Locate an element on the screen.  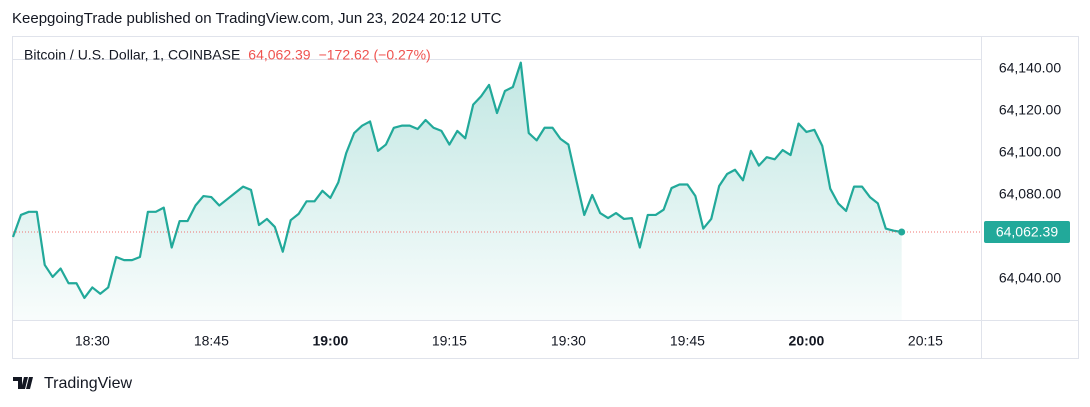
x-tick-label: 19:00 is located at coordinates (330, 341).